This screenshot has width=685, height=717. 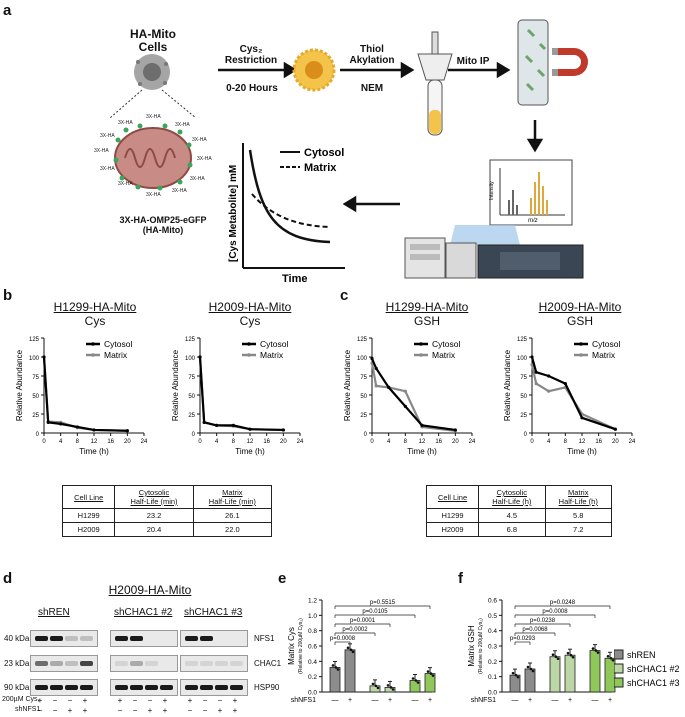 What do you see at coordinates (641, 655) in the screenshot?
I see `legend-shren: shREN` at bounding box center [641, 655].